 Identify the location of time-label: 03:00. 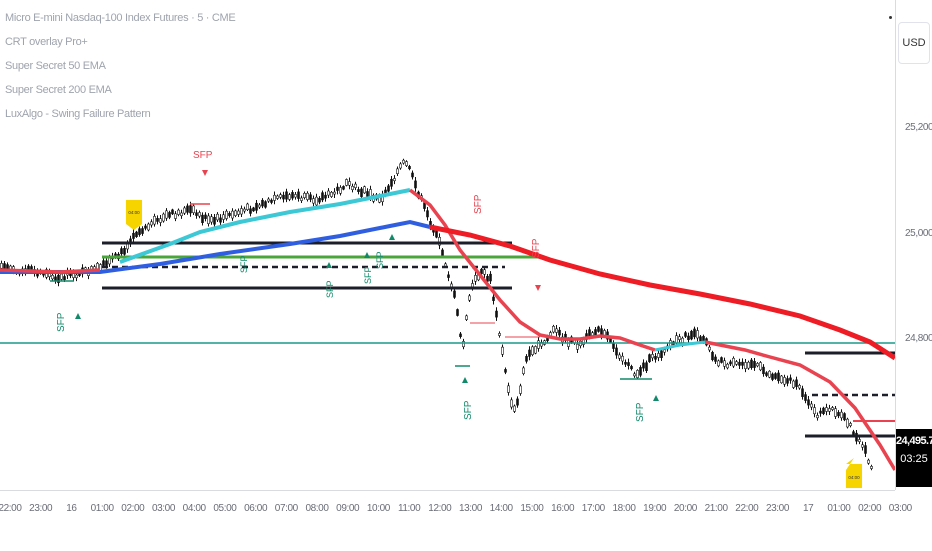
(163, 508).